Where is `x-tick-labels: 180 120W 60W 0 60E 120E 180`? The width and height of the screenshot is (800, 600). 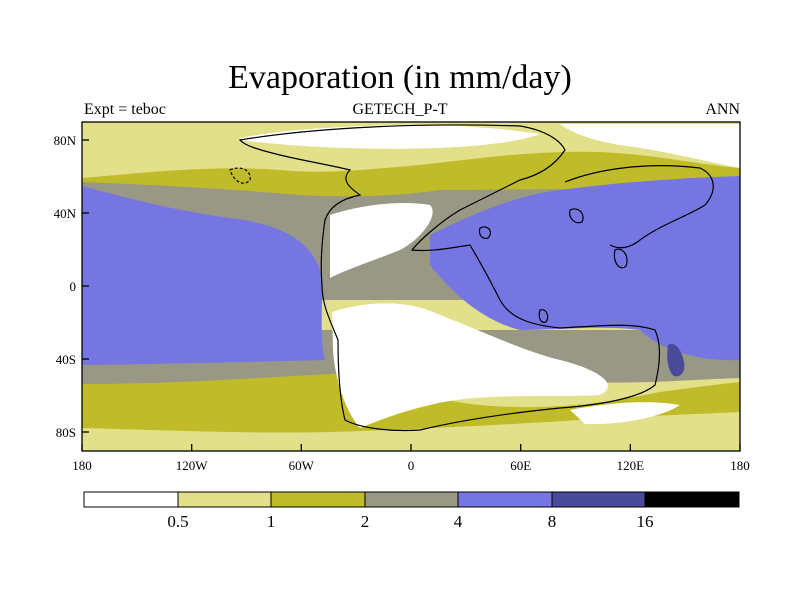 x-tick-labels: 180 120W 60W 0 60E 120E 180 is located at coordinates (411, 465).